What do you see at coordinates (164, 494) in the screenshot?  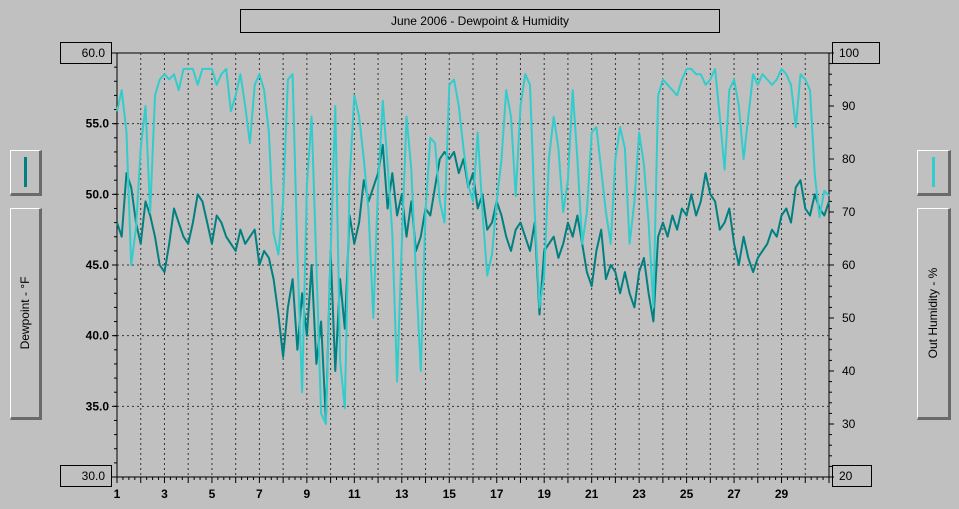 I see `x-tick-label: 3` at bounding box center [164, 494].